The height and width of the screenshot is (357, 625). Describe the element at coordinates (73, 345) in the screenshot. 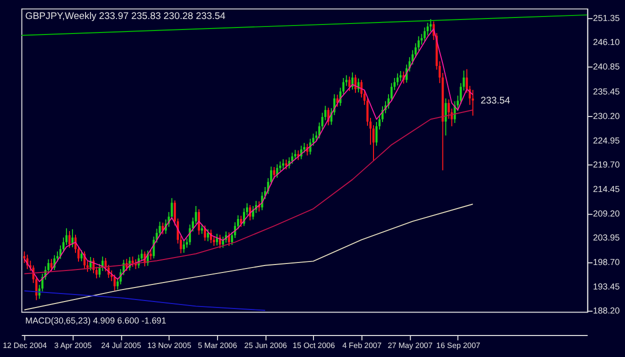

I see `x-tick-label: 3 Apr 2005` at that location.